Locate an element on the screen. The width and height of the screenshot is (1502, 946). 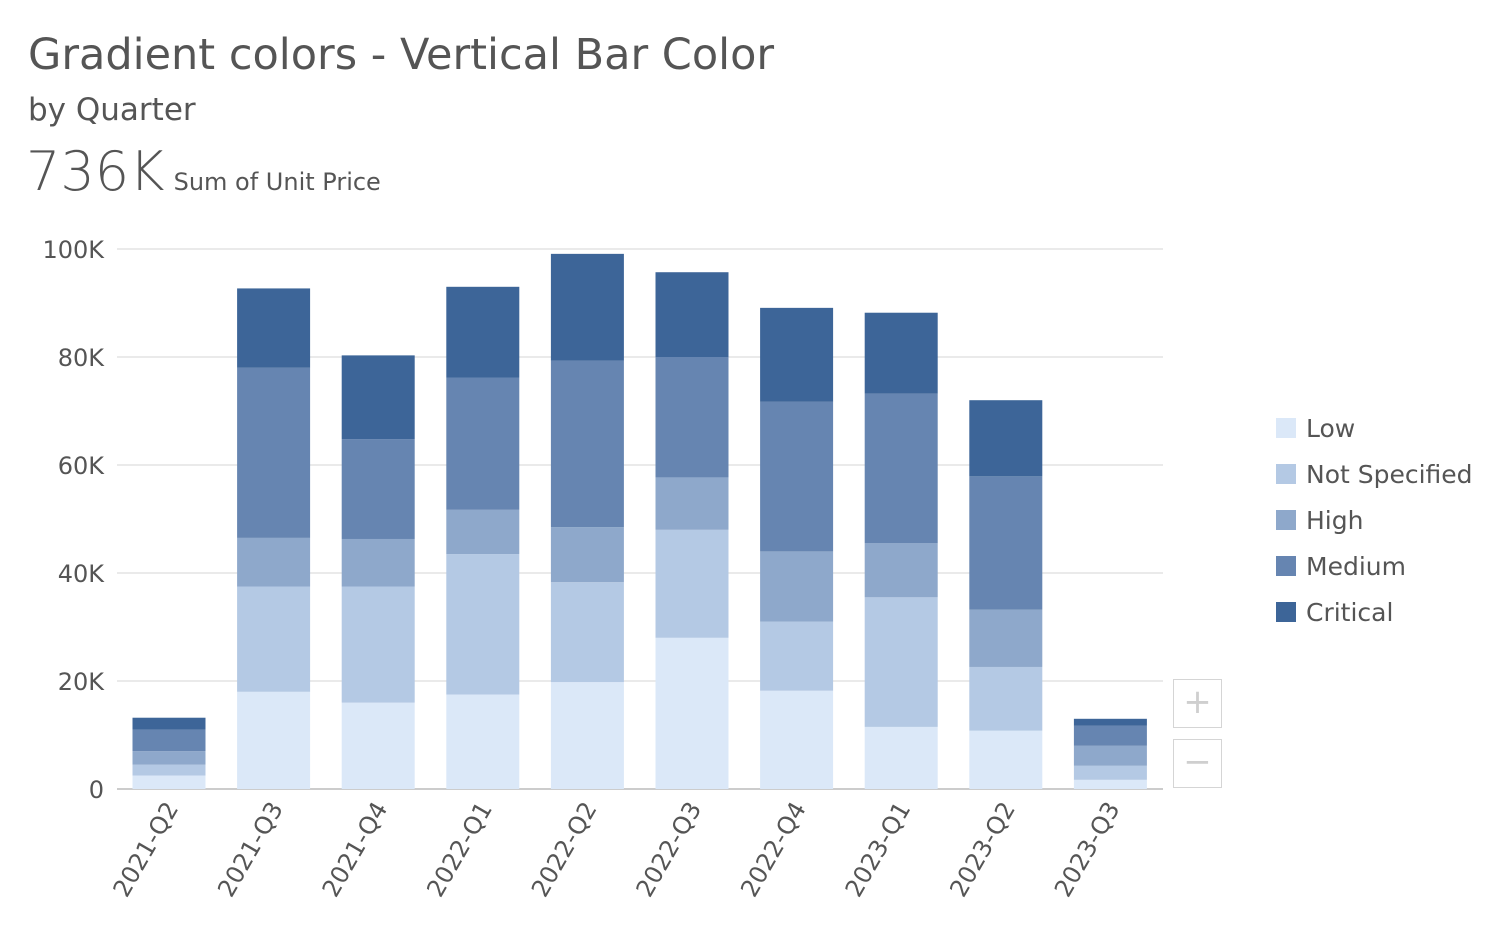
chart-subtitle: by Quarter is located at coordinates (112, 110).